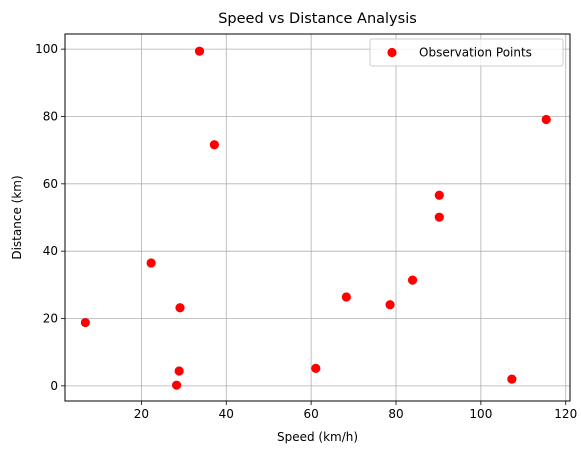 The height and width of the screenshot is (455, 581). What do you see at coordinates (46, 49) in the screenshot?
I see `y-tick-label: 100` at bounding box center [46, 49].